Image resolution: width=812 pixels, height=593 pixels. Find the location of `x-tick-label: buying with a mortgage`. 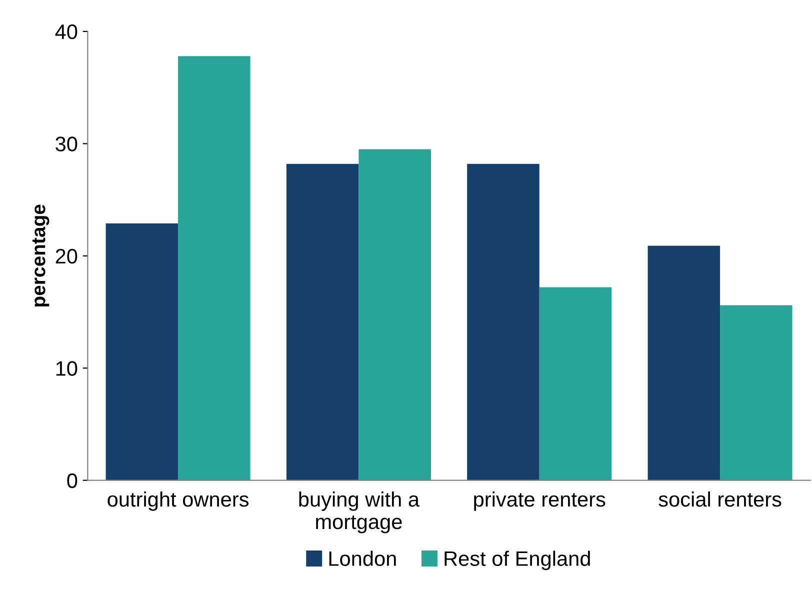

x-tick-label: buying with a mortgage is located at coordinates (359, 512).